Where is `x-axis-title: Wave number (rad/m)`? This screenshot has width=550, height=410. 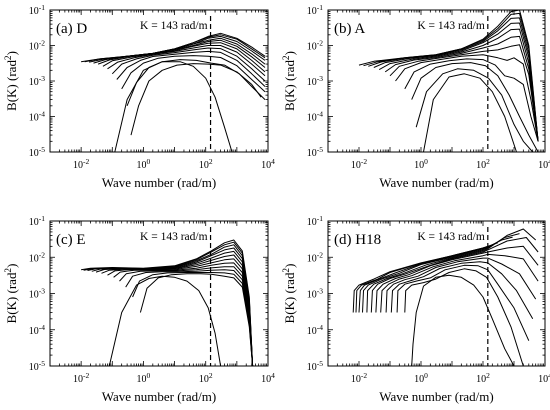
x-axis-title: Wave number (rad/m) is located at coordinates (436, 396).